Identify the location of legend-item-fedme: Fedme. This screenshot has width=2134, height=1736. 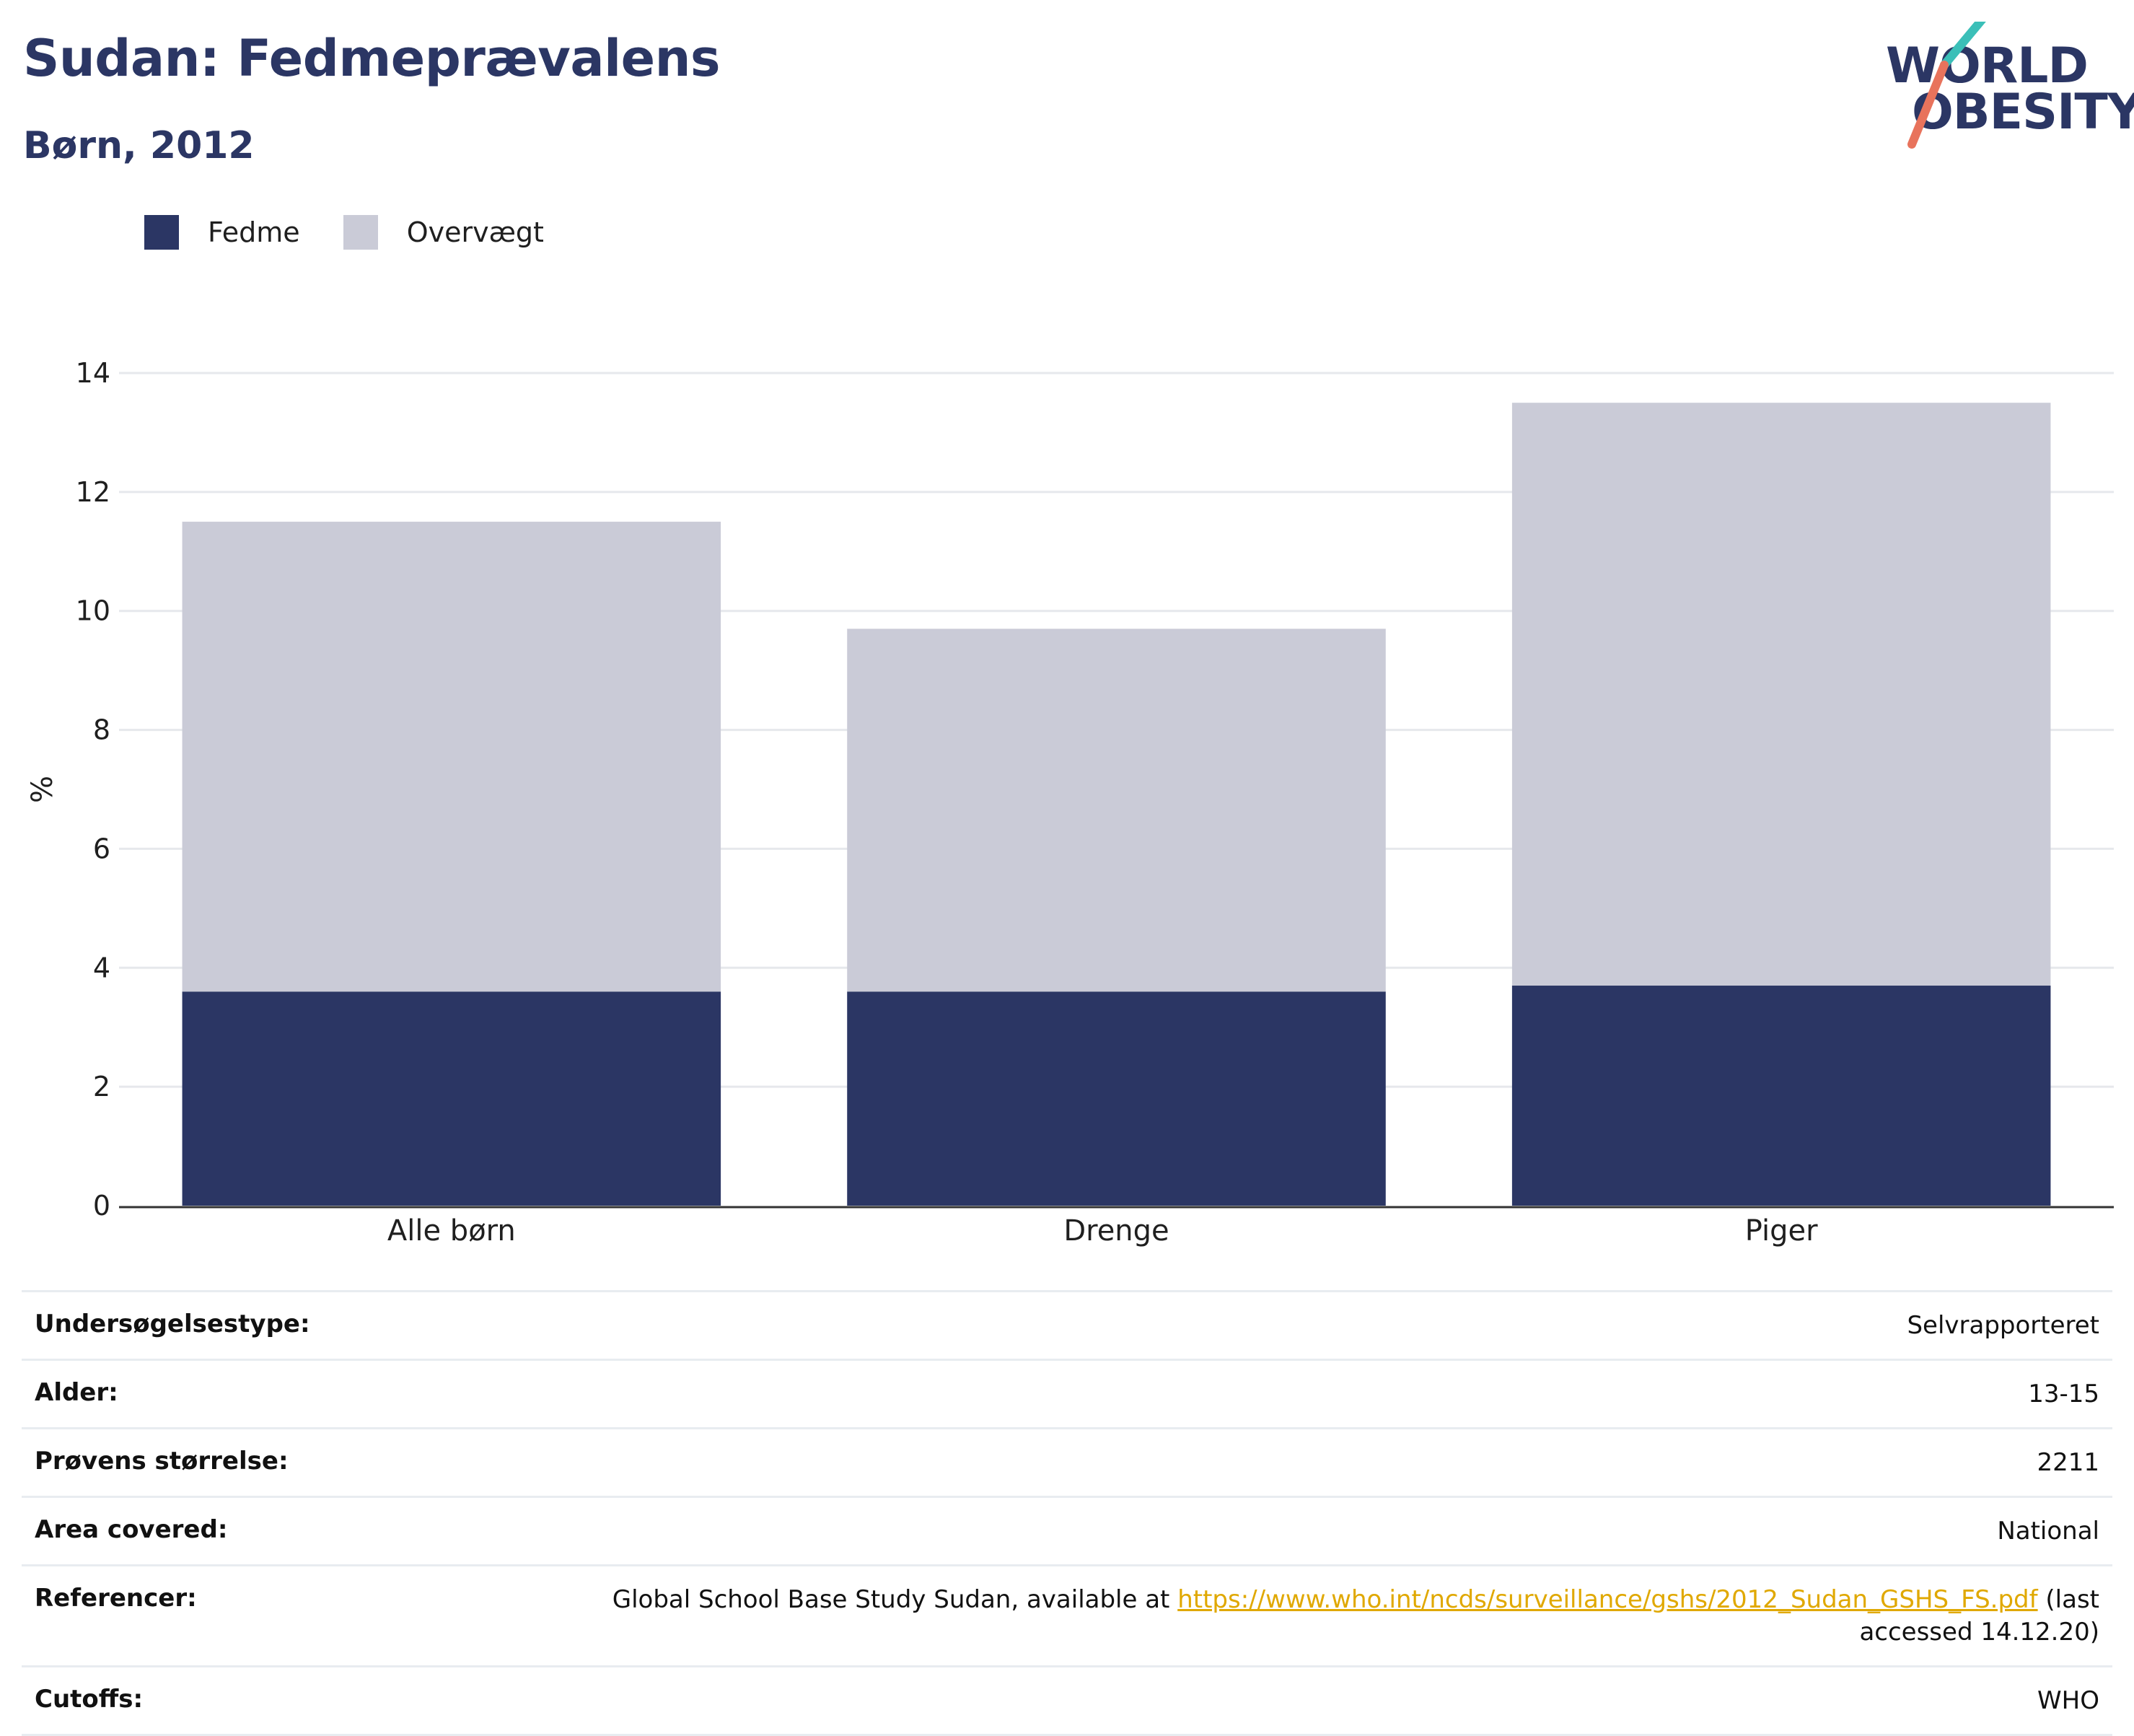
(222, 232).